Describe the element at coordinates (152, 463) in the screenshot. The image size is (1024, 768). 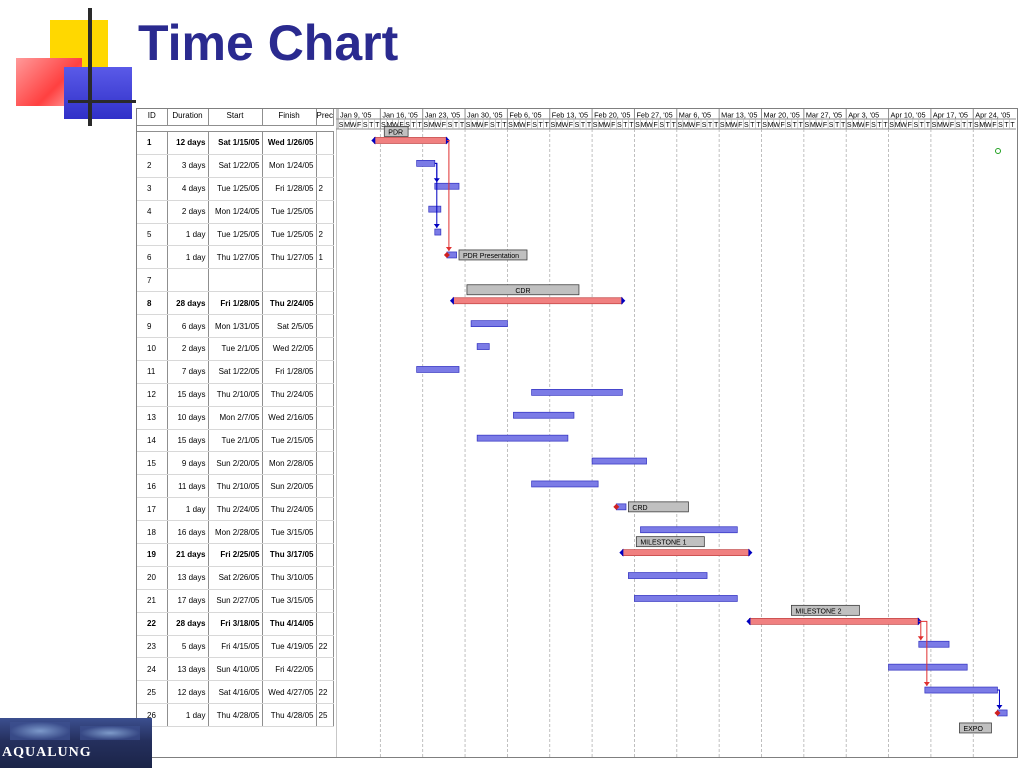
I see `cell-id: 15` at that location.